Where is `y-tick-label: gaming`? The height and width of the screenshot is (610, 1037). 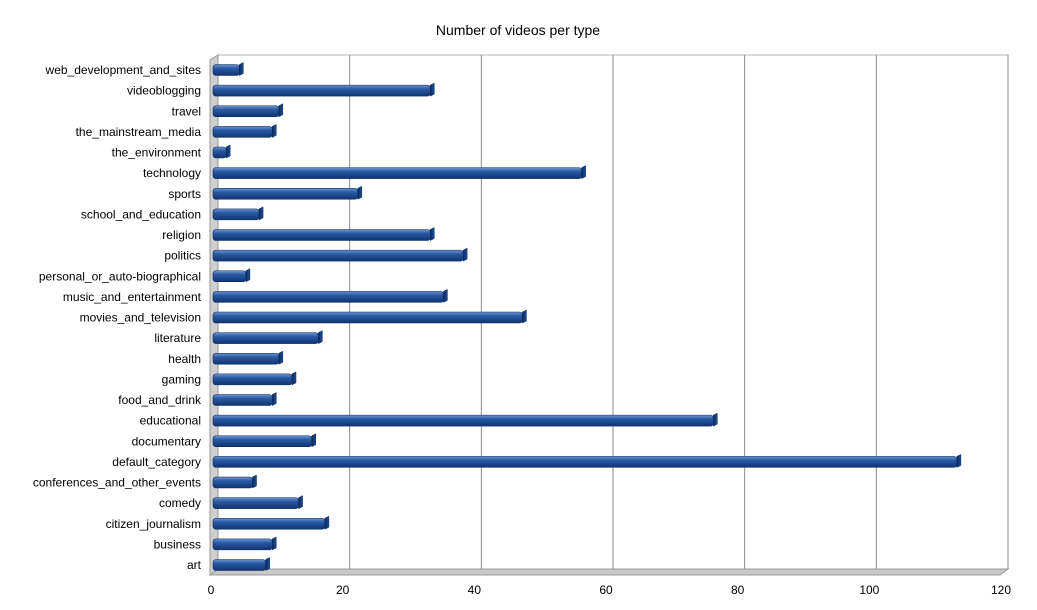
y-tick-label: gaming is located at coordinates (181, 379).